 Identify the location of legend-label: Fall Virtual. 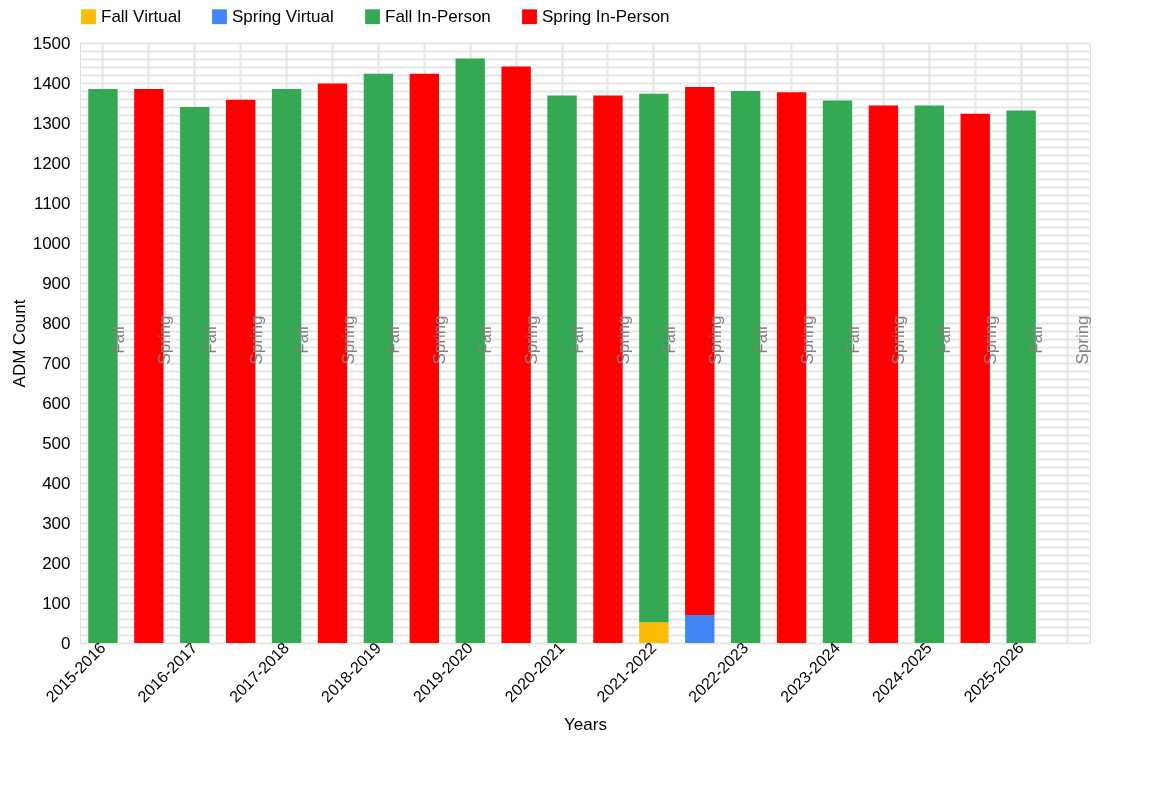
(141, 16).